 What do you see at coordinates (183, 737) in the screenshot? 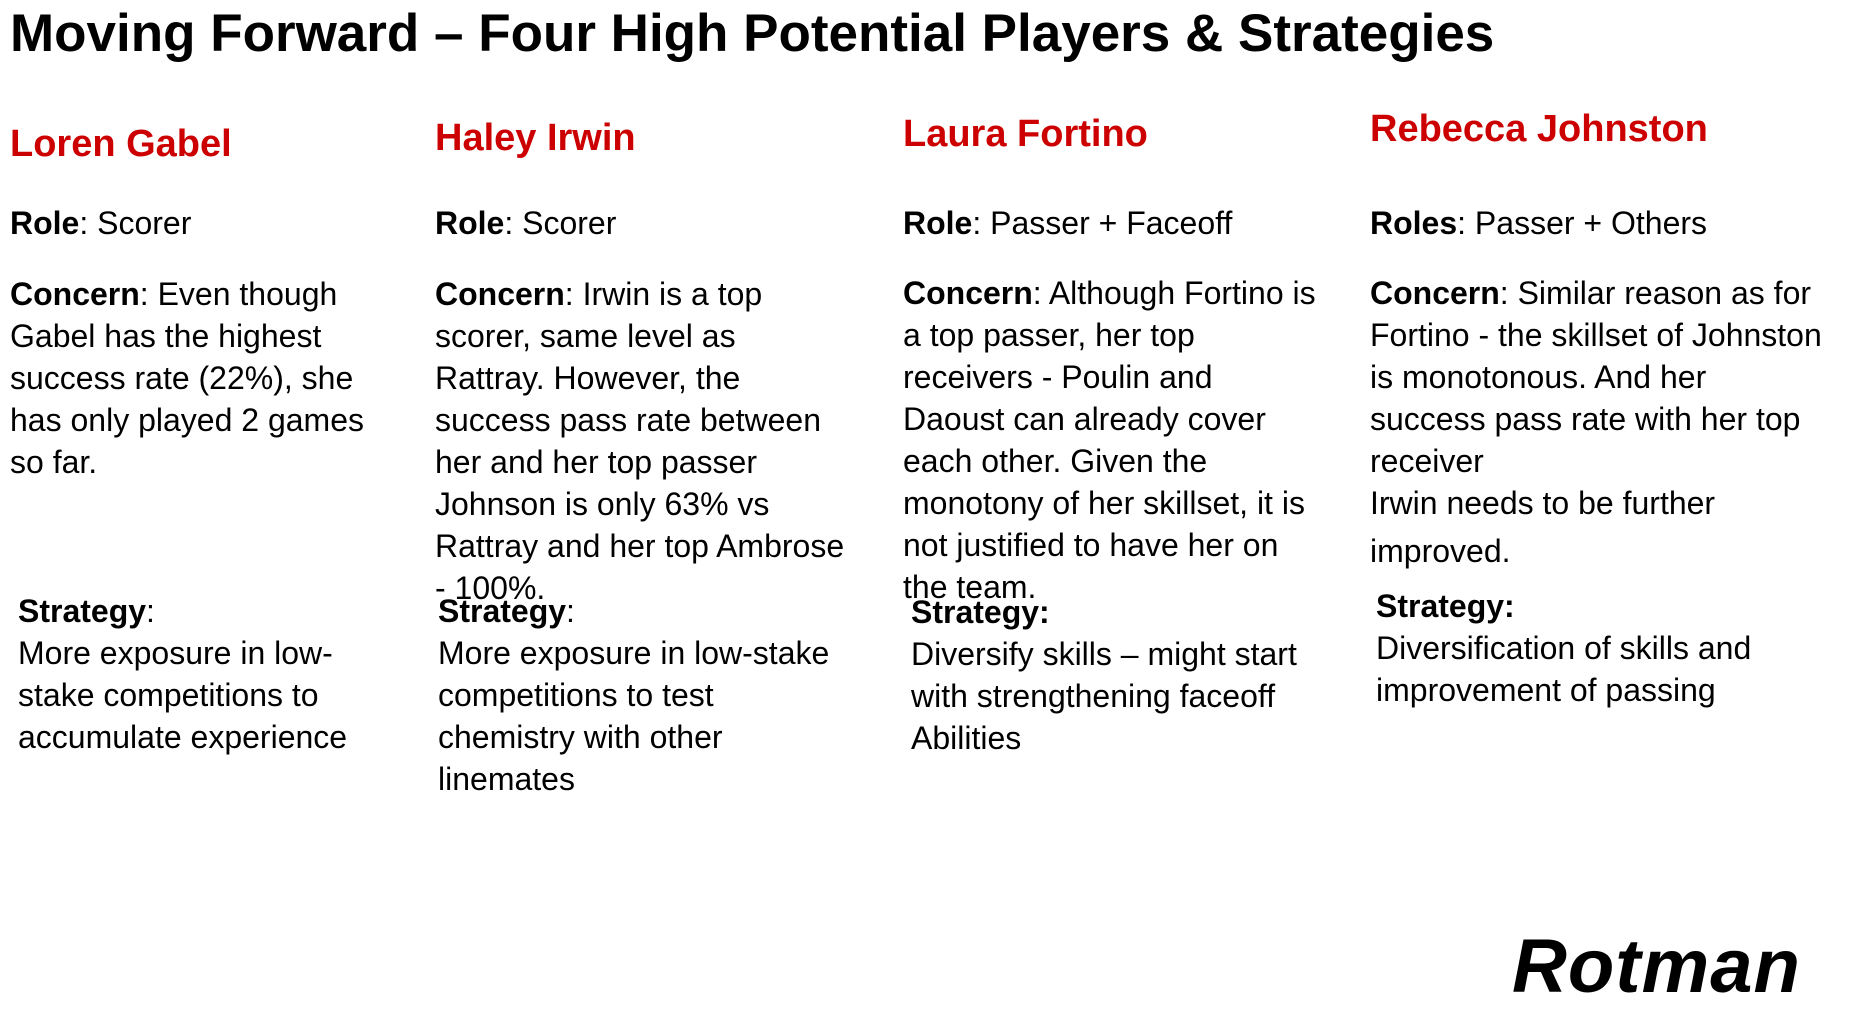
I see `strategy-line: accumulate experience` at bounding box center [183, 737].